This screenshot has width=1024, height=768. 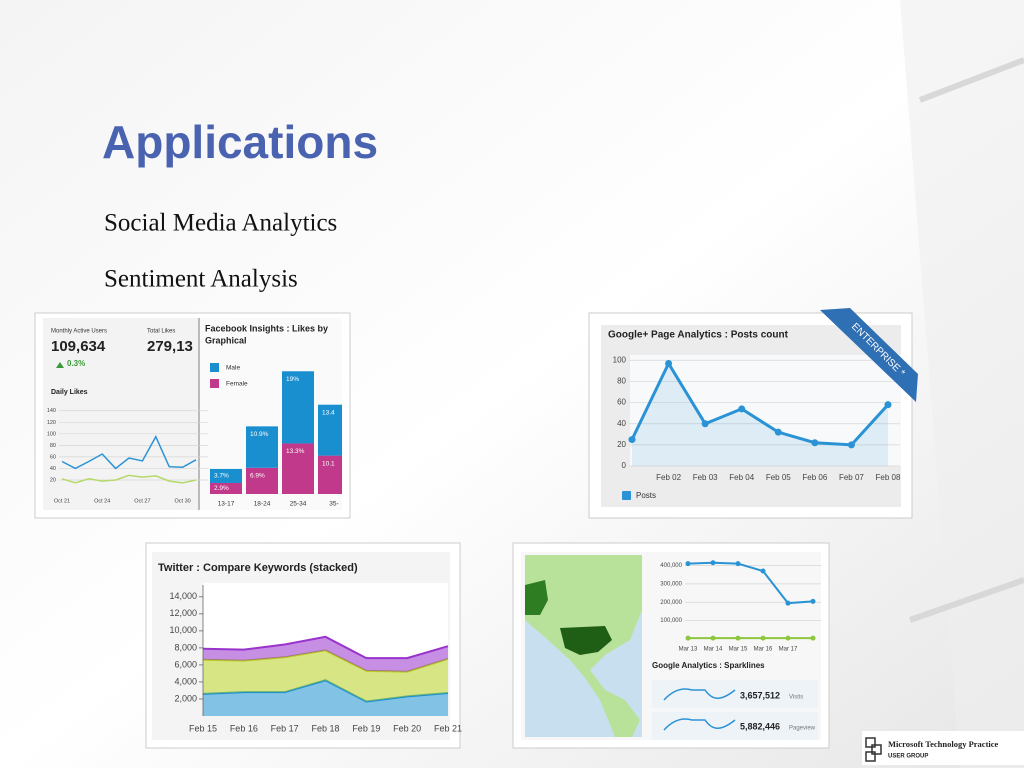 What do you see at coordinates (220, 223) in the screenshot?
I see `bullet: Social Media Analytics` at bounding box center [220, 223].